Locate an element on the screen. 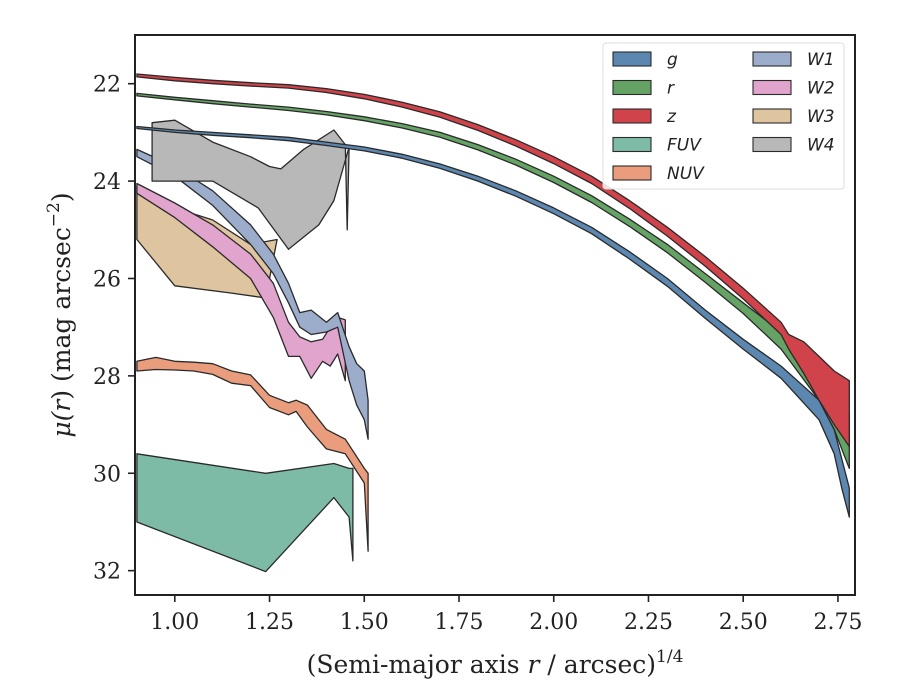 The image size is (900, 700). legend: grz FUV NUV W1 W2 W3 W4 is located at coordinates (723, 116).